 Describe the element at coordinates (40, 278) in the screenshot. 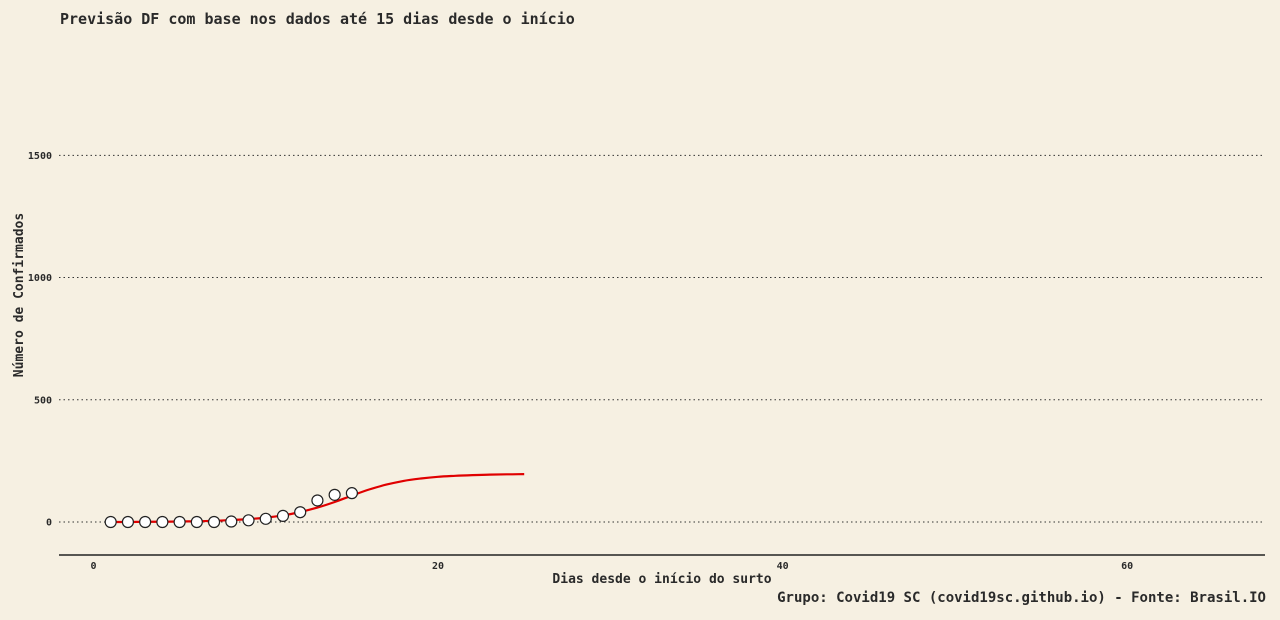

I see `y-tick-label: 1000` at that location.